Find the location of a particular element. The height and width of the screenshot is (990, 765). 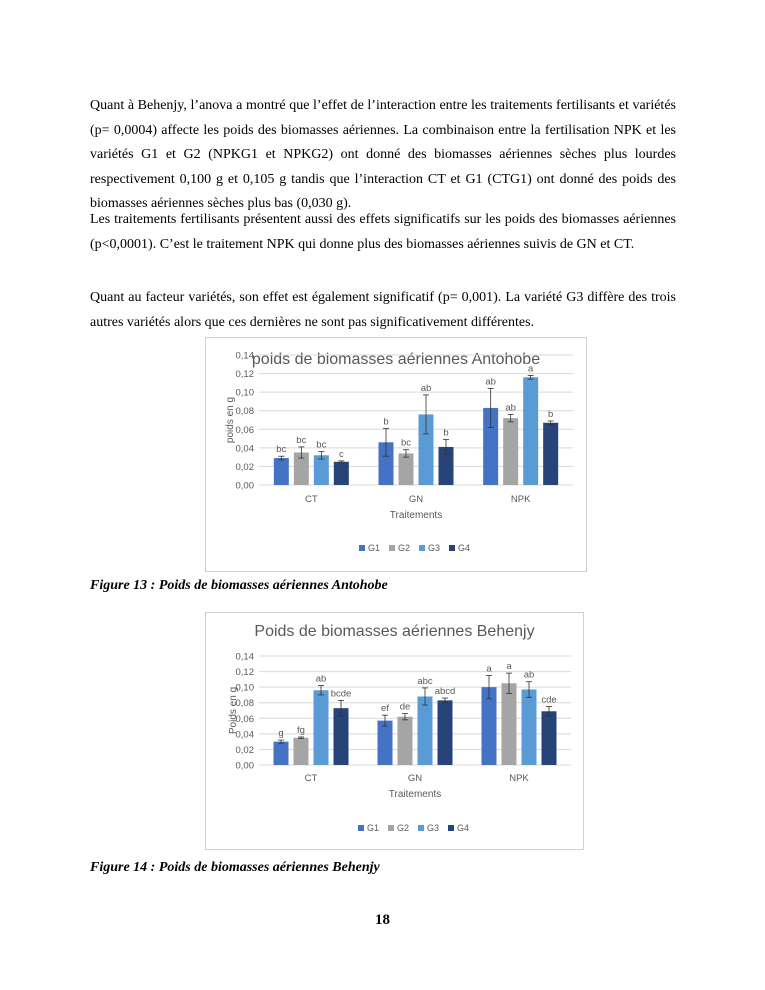

page-number: 18 is located at coordinates (382, 920).